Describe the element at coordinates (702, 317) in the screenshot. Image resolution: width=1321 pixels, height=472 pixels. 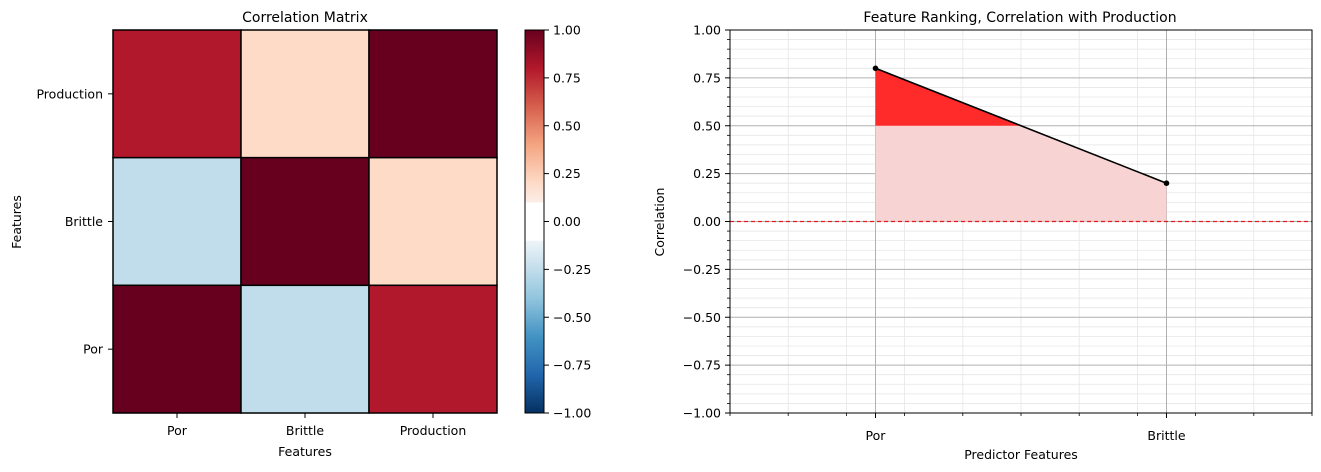
I see `ranking-y-tick-label: −0.50` at that location.